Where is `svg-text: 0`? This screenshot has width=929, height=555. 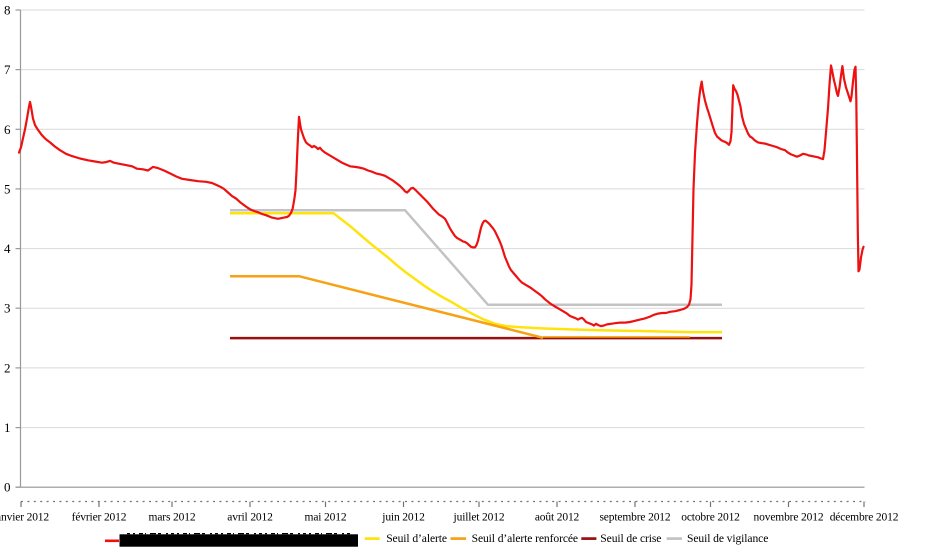 svg-text: 0 is located at coordinates (7, 487).